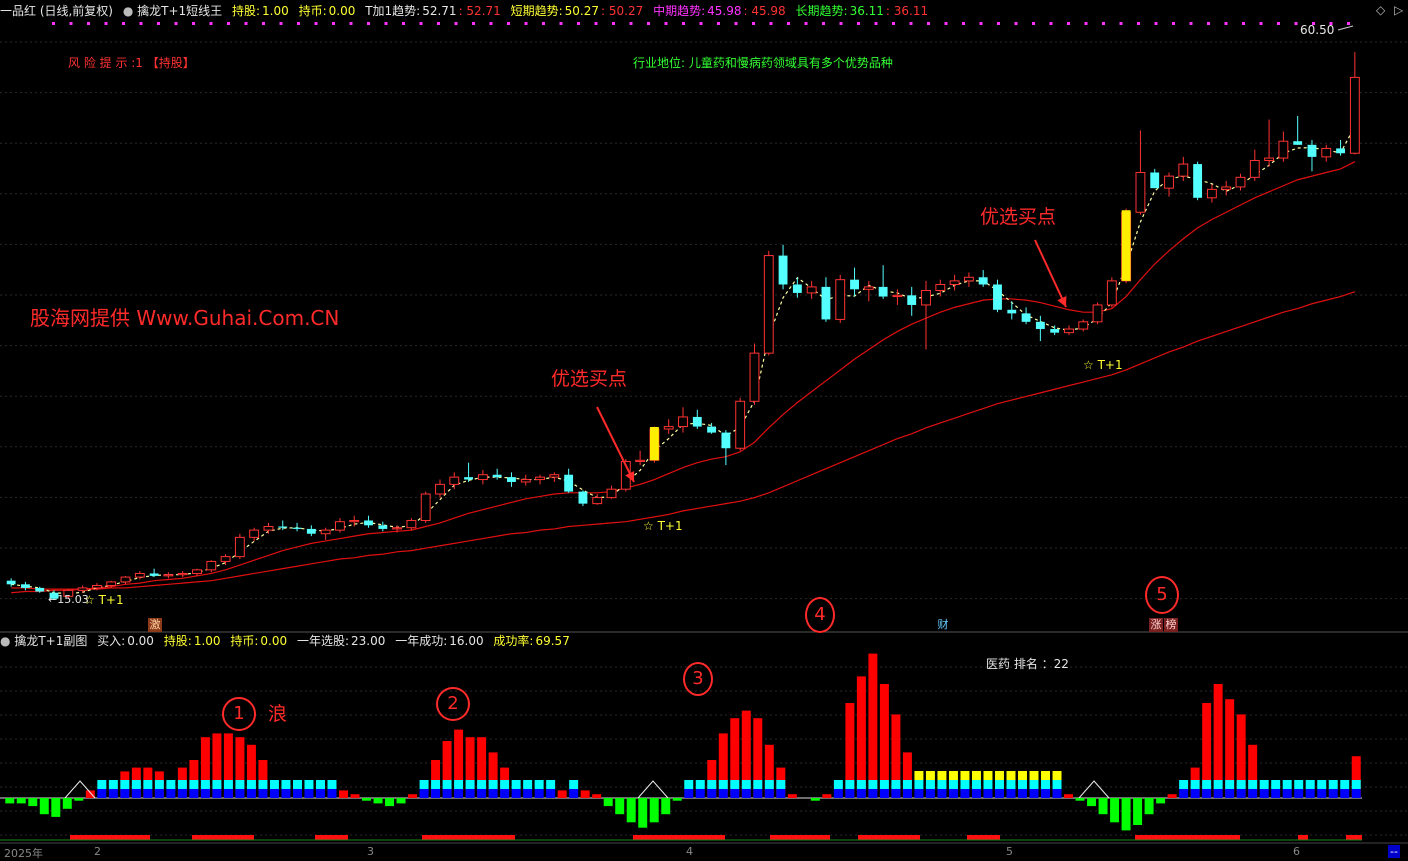  Describe the element at coordinates (1399, 10) in the screenshot. I see `scroll-arrow-icon: ▷` at that location.